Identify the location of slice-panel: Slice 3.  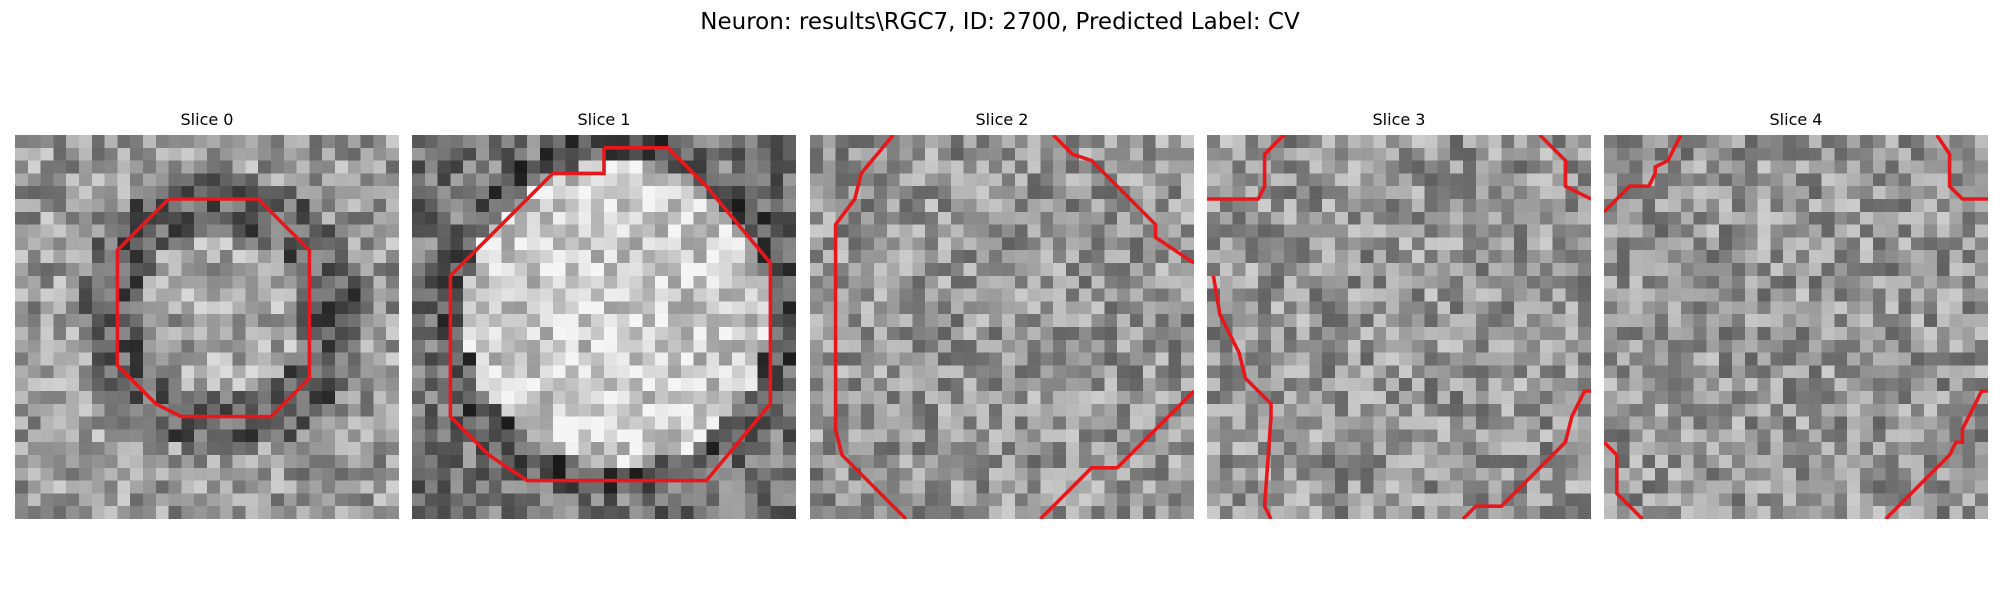
(1399, 313).